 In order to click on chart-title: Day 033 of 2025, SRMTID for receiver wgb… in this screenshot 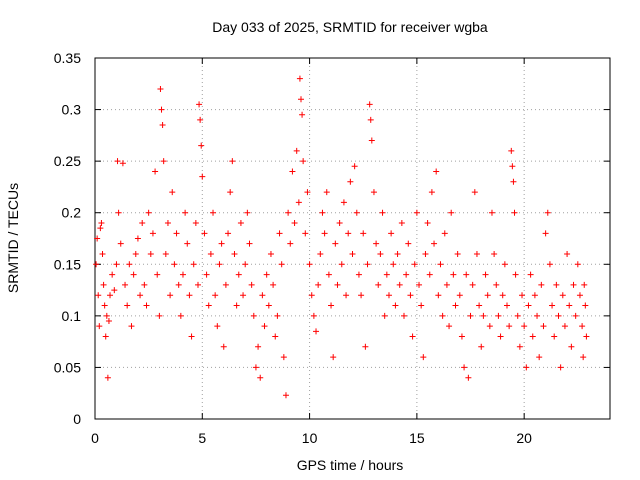, I will do `click(350, 27)`.